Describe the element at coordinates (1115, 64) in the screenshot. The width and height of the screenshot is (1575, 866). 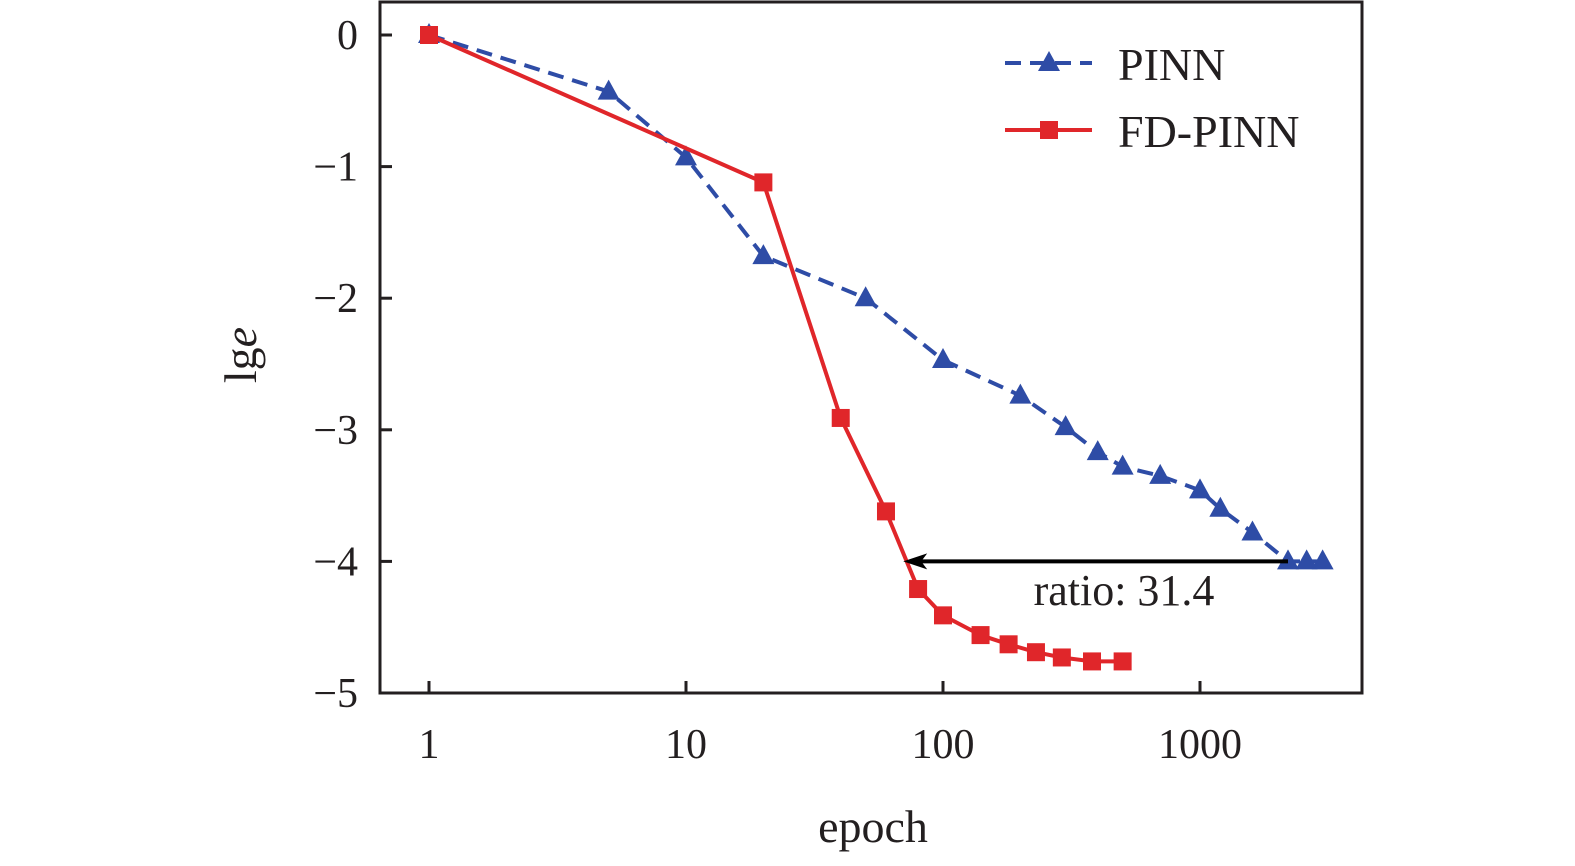
I see `legend-item-pinn: PINN` at that location.